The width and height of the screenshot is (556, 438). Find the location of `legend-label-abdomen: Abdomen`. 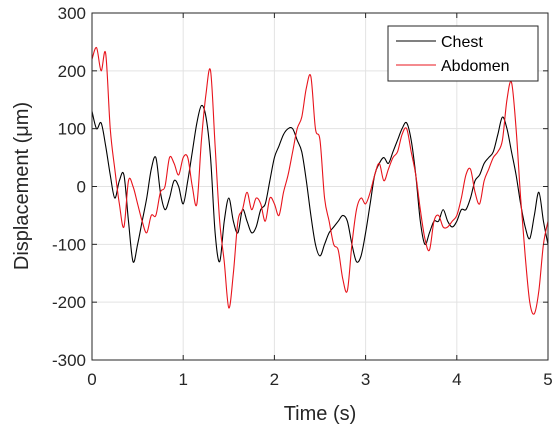

legend-label-abdomen: Abdomen is located at coordinates (475, 66).